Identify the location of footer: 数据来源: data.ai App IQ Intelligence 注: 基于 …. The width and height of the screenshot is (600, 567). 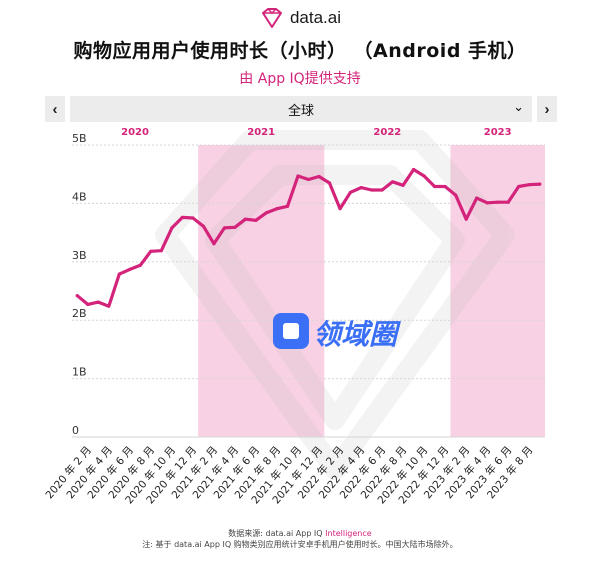
(300, 539).